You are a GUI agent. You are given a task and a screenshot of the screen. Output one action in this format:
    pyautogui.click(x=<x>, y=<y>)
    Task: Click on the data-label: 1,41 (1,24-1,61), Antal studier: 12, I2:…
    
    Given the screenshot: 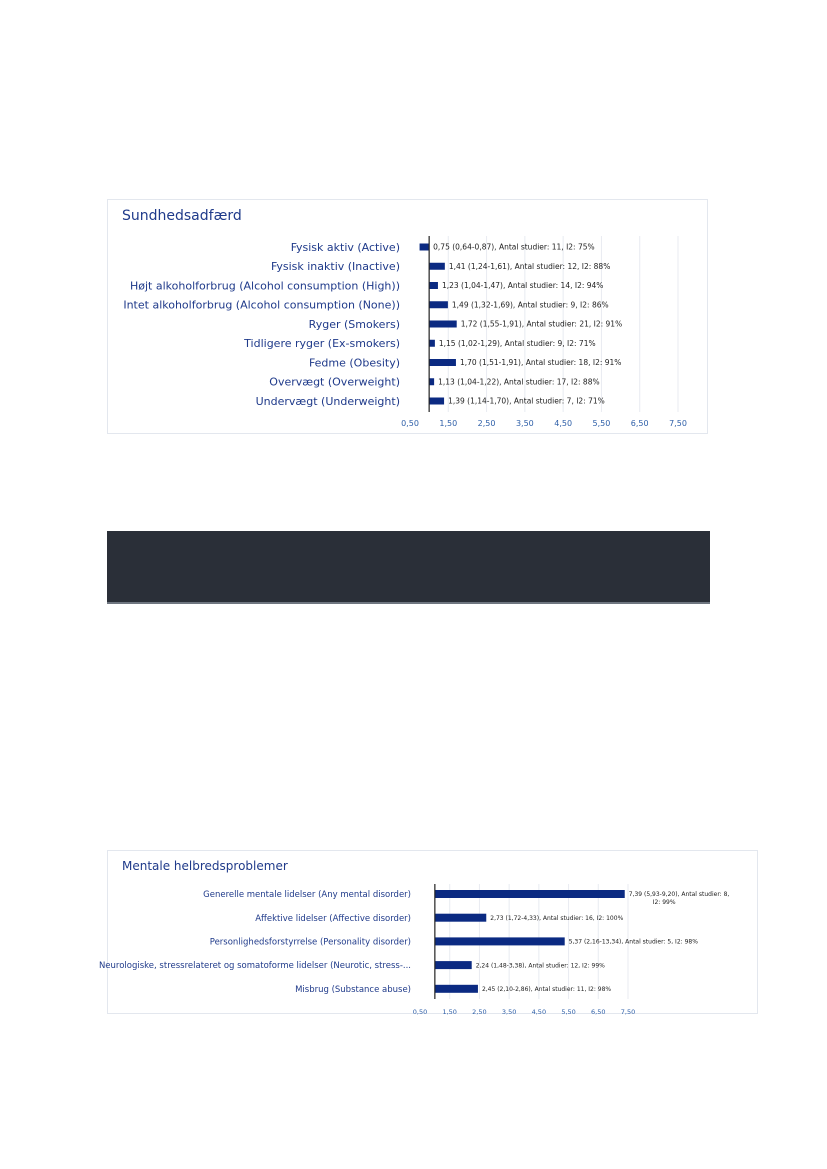 What is the action you would take?
    pyautogui.click(x=529, y=266)
    